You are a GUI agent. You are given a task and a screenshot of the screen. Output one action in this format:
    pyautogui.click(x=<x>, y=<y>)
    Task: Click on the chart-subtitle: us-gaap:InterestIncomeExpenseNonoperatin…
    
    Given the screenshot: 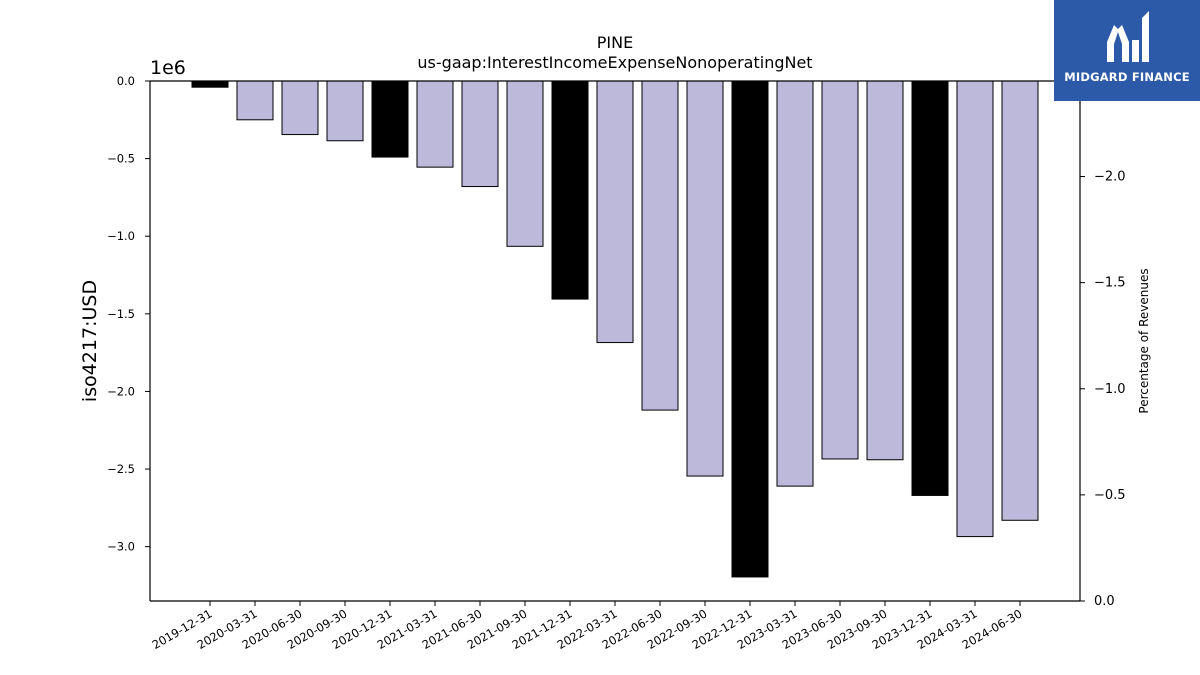 What is the action you would take?
    pyautogui.click(x=614, y=62)
    